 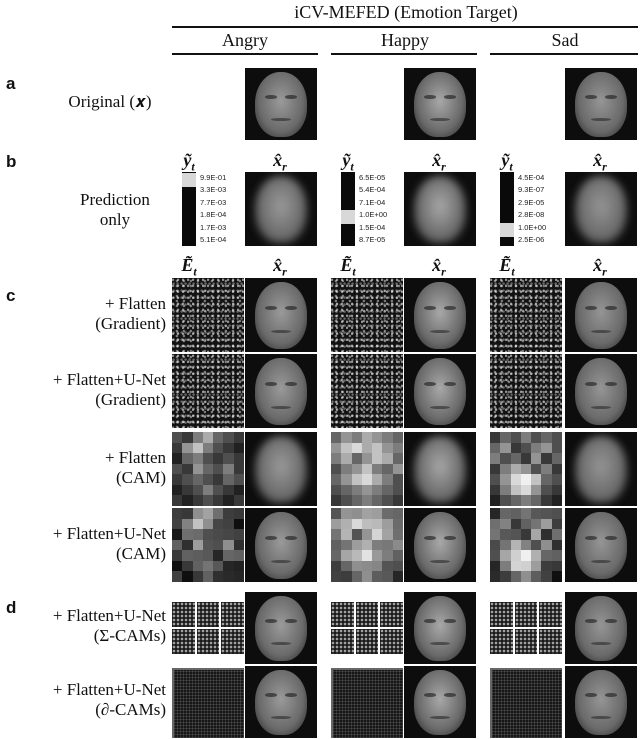 What do you see at coordinates (135, 303) in the screenshot?
I see `row-label-c1-line1: + Flatten` at bounding box center [135, 303].